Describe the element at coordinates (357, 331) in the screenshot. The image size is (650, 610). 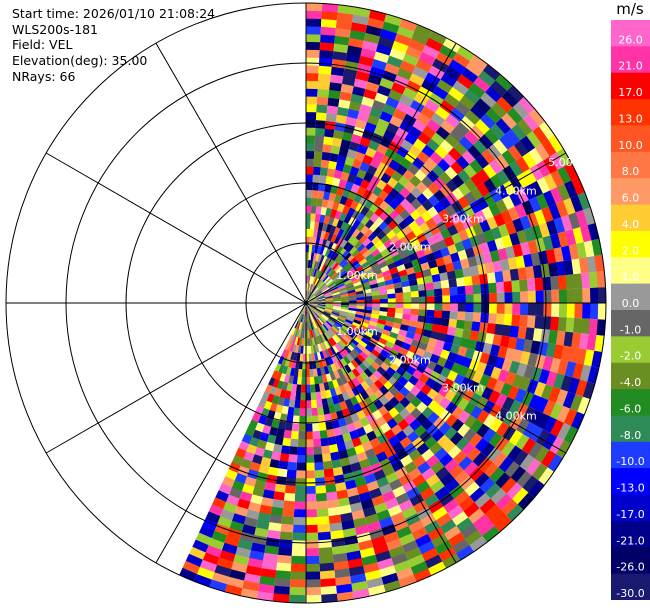
I see `range-ring-label: 1.00km` at that location.